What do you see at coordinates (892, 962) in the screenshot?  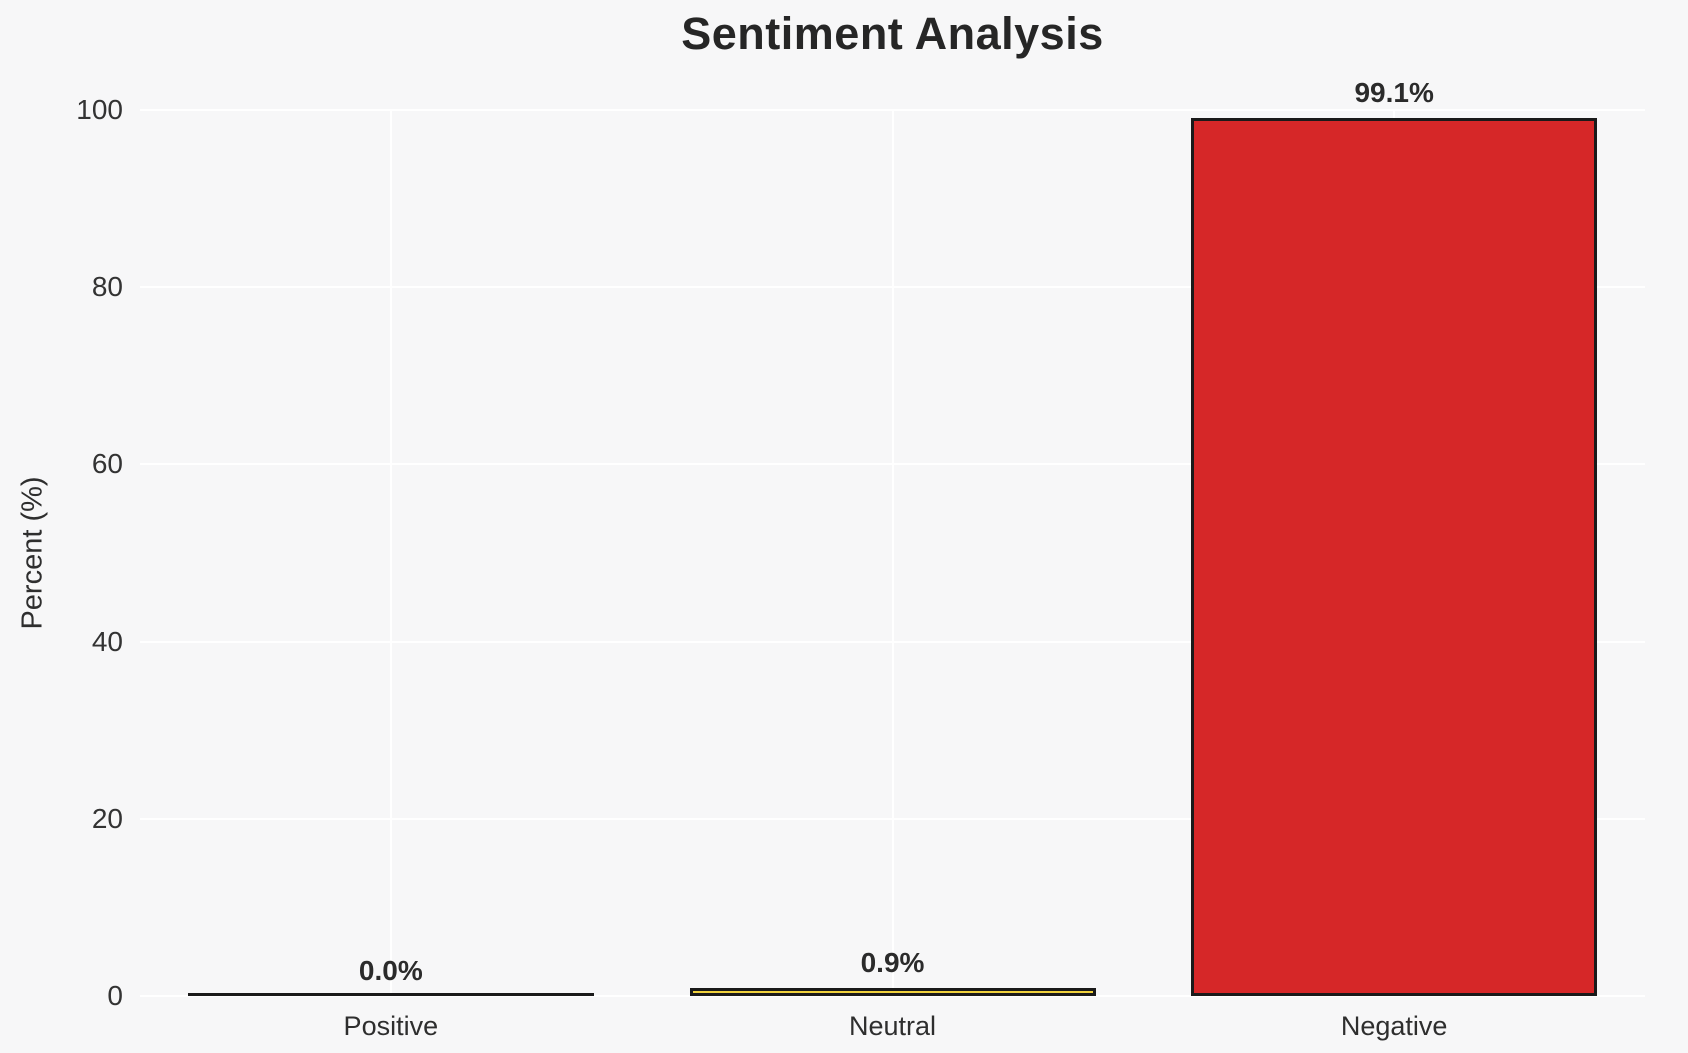 I see `value-label: 0.9%` at bounding box center [892, 962].